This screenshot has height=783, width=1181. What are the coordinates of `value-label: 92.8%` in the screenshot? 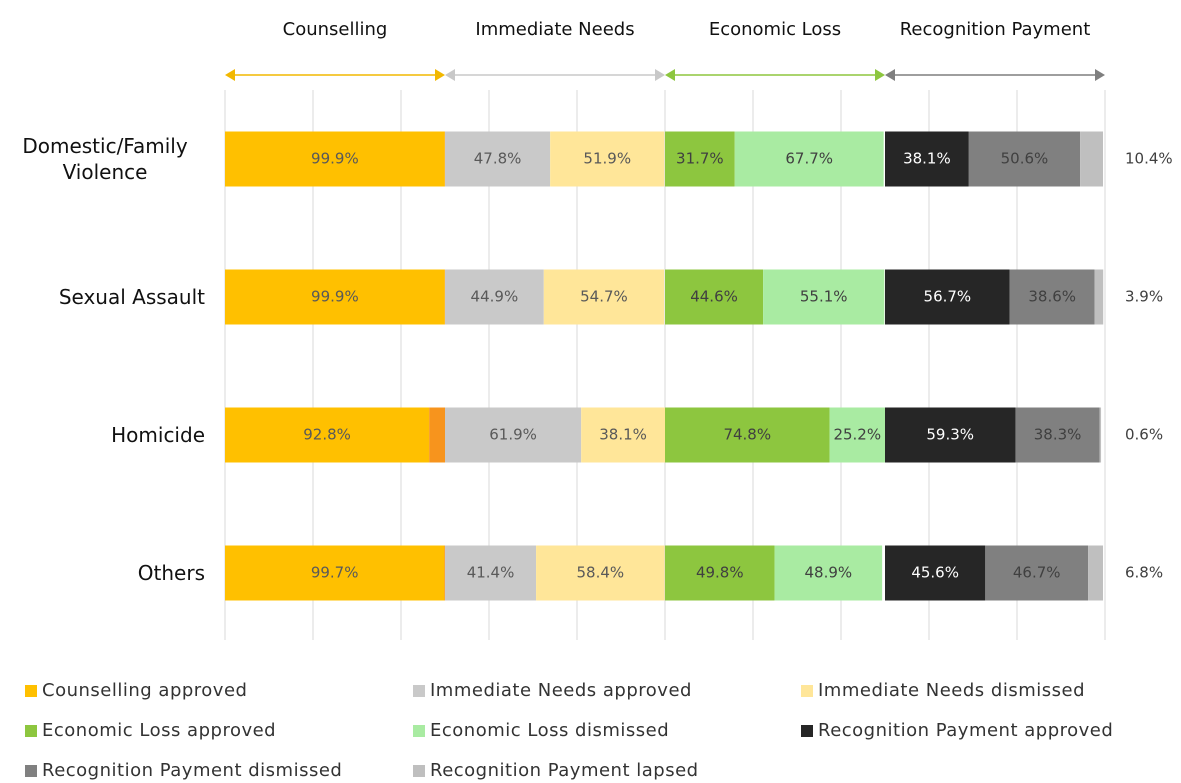 It's located at (327, 435).